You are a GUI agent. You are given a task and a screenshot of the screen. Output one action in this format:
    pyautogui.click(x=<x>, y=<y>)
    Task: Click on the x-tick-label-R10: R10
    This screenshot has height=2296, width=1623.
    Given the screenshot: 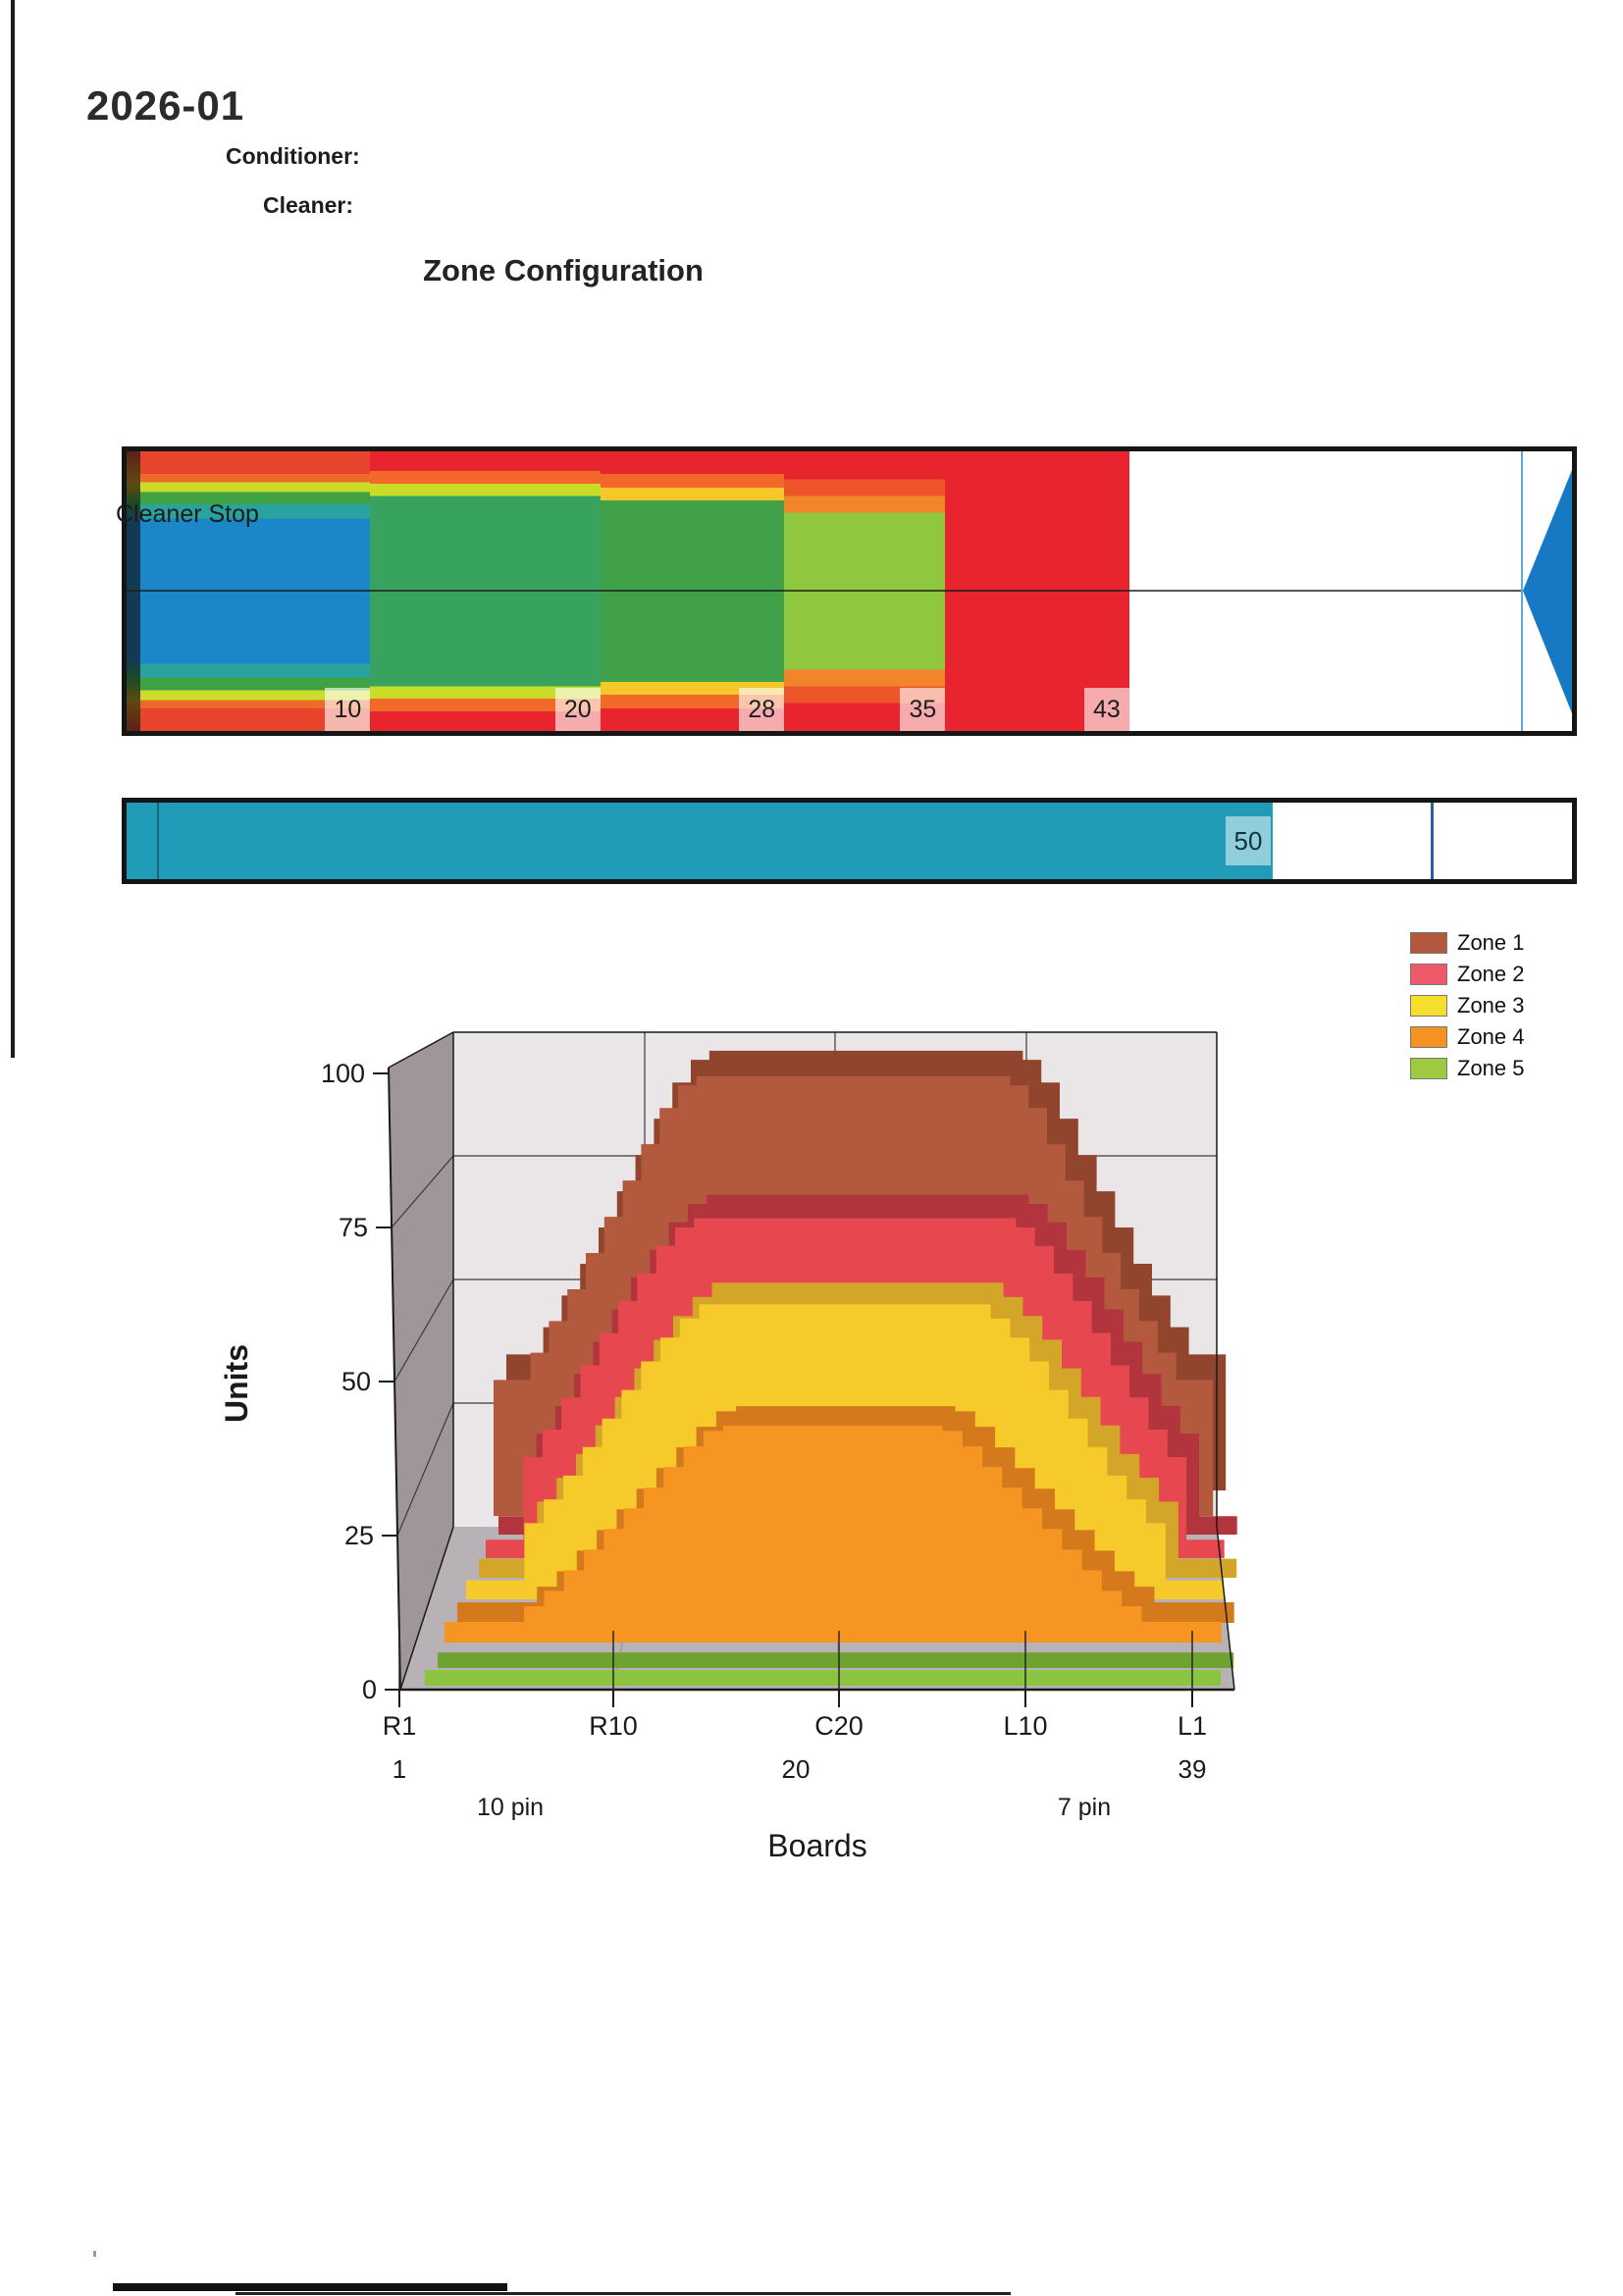 What is the action you would take?
    pyautogui.click(x=613, y=1726)
    